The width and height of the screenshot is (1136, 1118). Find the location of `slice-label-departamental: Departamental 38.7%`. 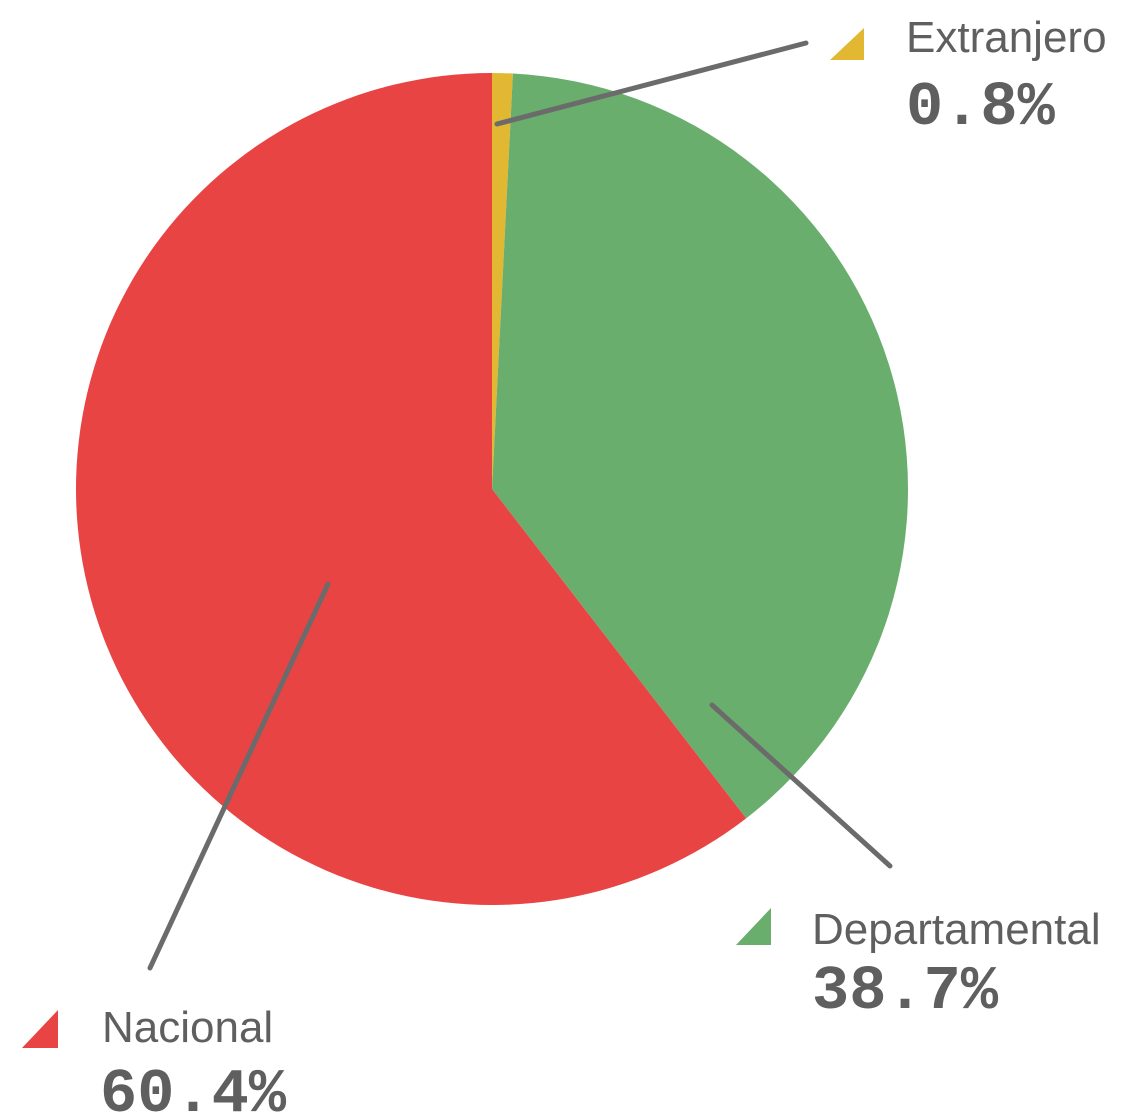

slice-label-departamental: Departamental 38.7% is located at coordinates (918, 966).